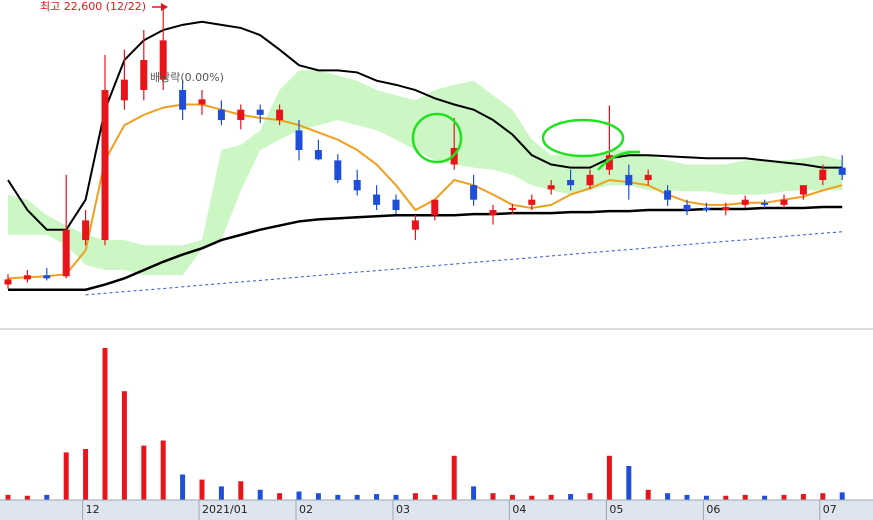 This screenshot has width=873, height=520. What do you see at coordinates (830, 509) in the screenshot?
I see `x-tick-label: 07` at bounding box center [830, 509].